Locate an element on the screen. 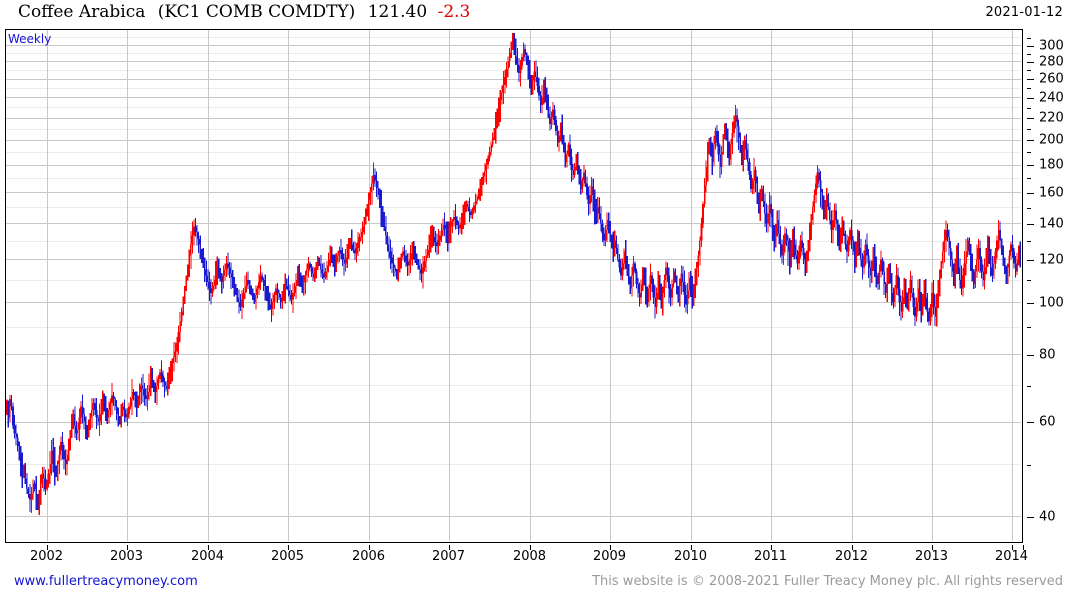 This screenshot has height=600, width=1075. x-axis-label: 2009 is located at coordinates (609, 556).